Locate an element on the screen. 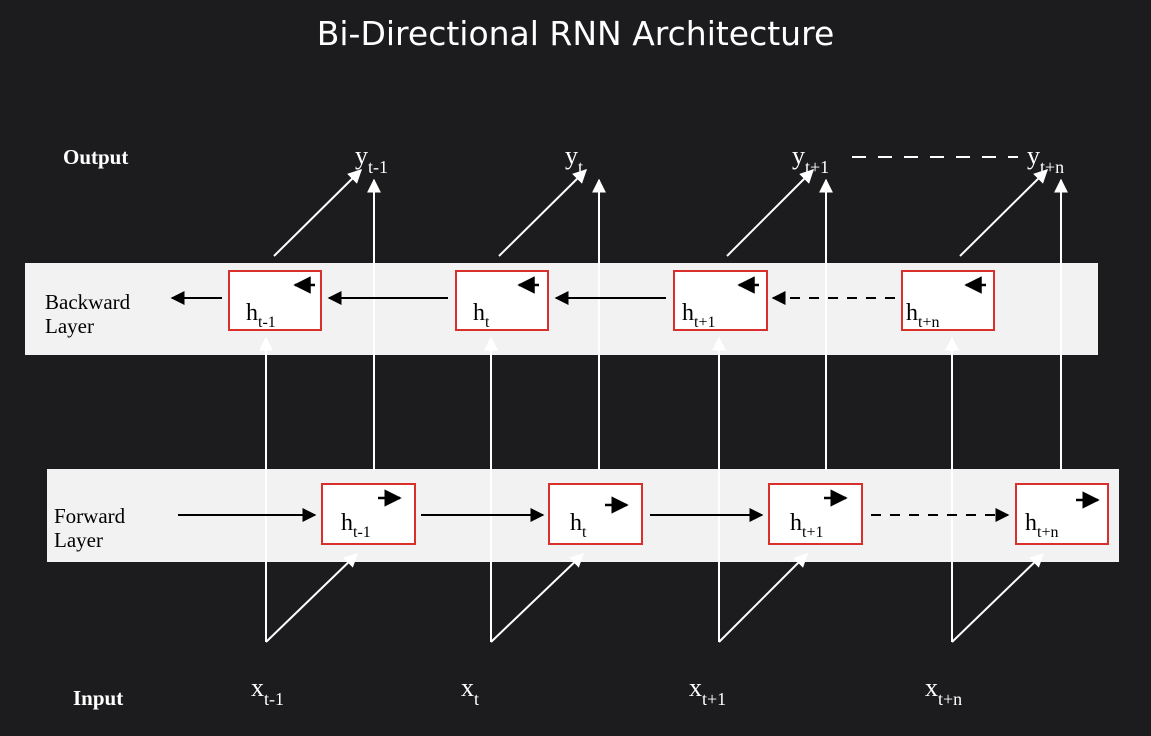 The width and height of the screenshot is (1151, 736). forward-layer-label-1: Forward is located at coordinates (90, 516).